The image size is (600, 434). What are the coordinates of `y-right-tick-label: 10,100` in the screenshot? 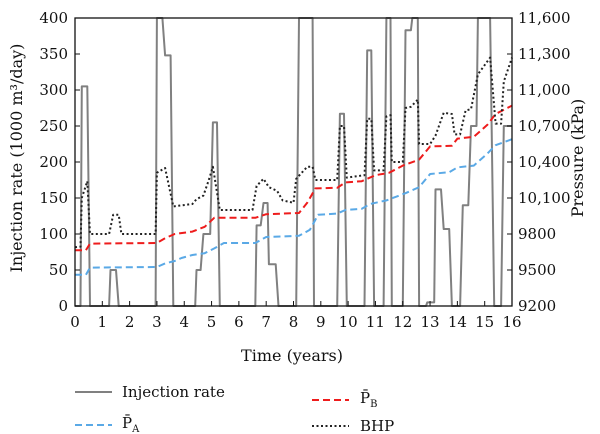 It's located at (544, 198).